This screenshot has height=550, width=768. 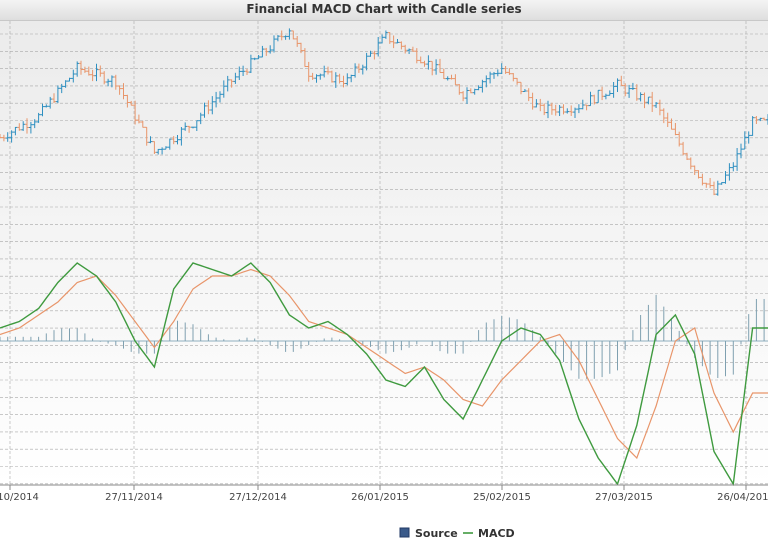 I want to click on legend: Source MACD, so click(x=457, y=533).